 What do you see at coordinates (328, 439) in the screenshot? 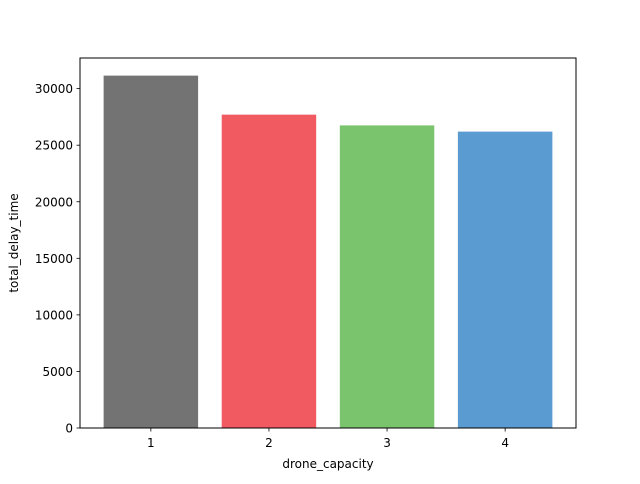
I see `x-axis-ticks: 1 2 3 4` at bounding box center [328, 439].